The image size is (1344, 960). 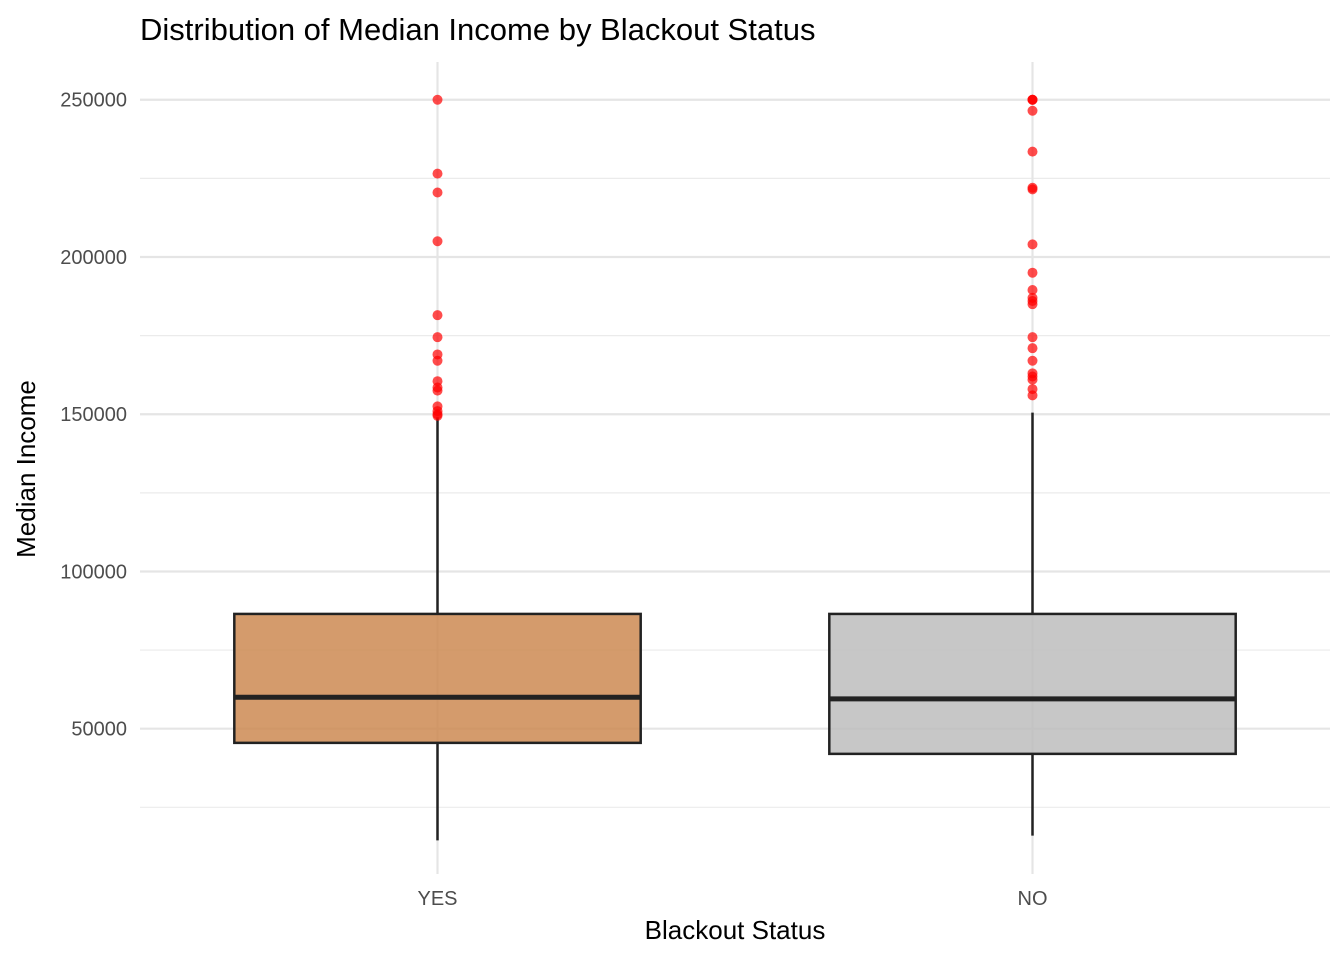 What do you see at coordinates (437, 678) in the screenshot?
I see `box-yes` at bounding box center [437, 678].